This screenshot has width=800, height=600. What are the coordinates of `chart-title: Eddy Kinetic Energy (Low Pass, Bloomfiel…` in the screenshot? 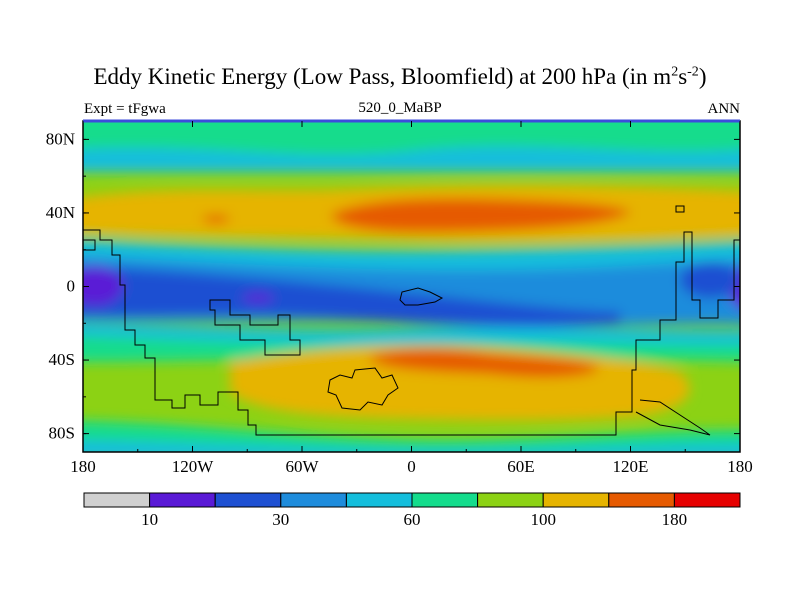 It's located at (400, 76).